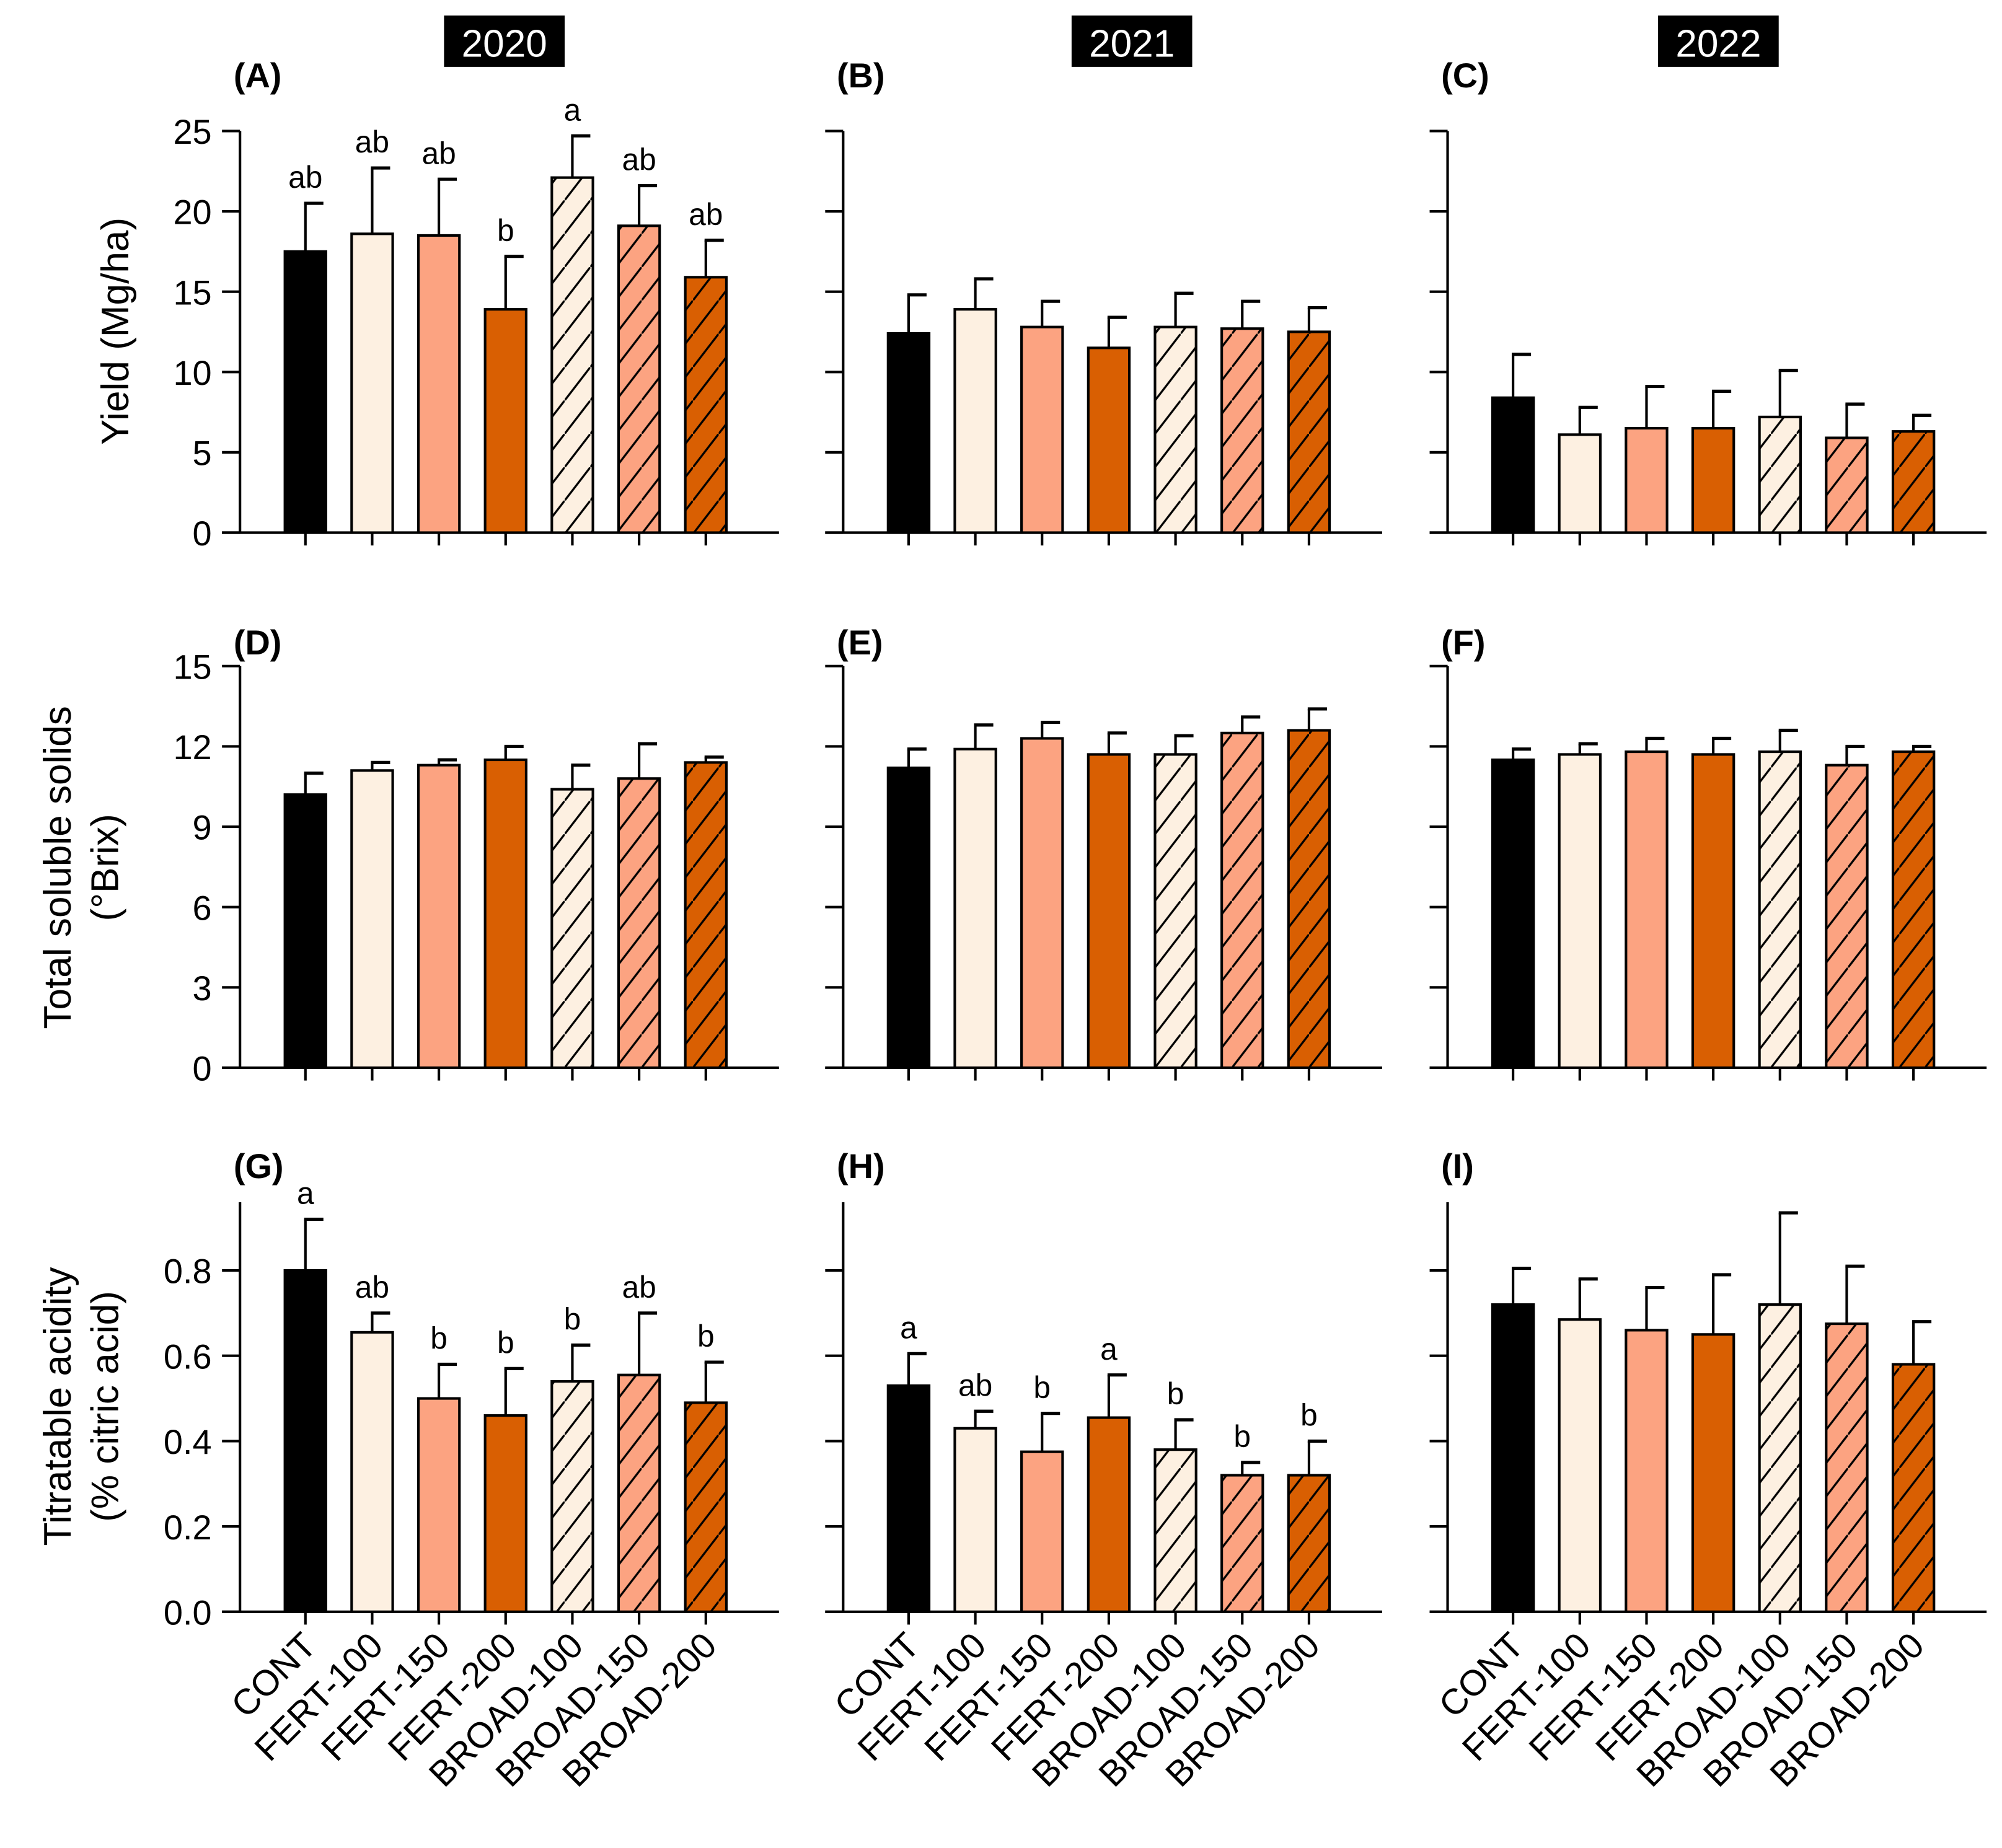 The width and height of the screenshot is (2002, 1848). Describe the element at coordinates (860, 642) in the screenshot. I see `panel-label: (E)` at that location.